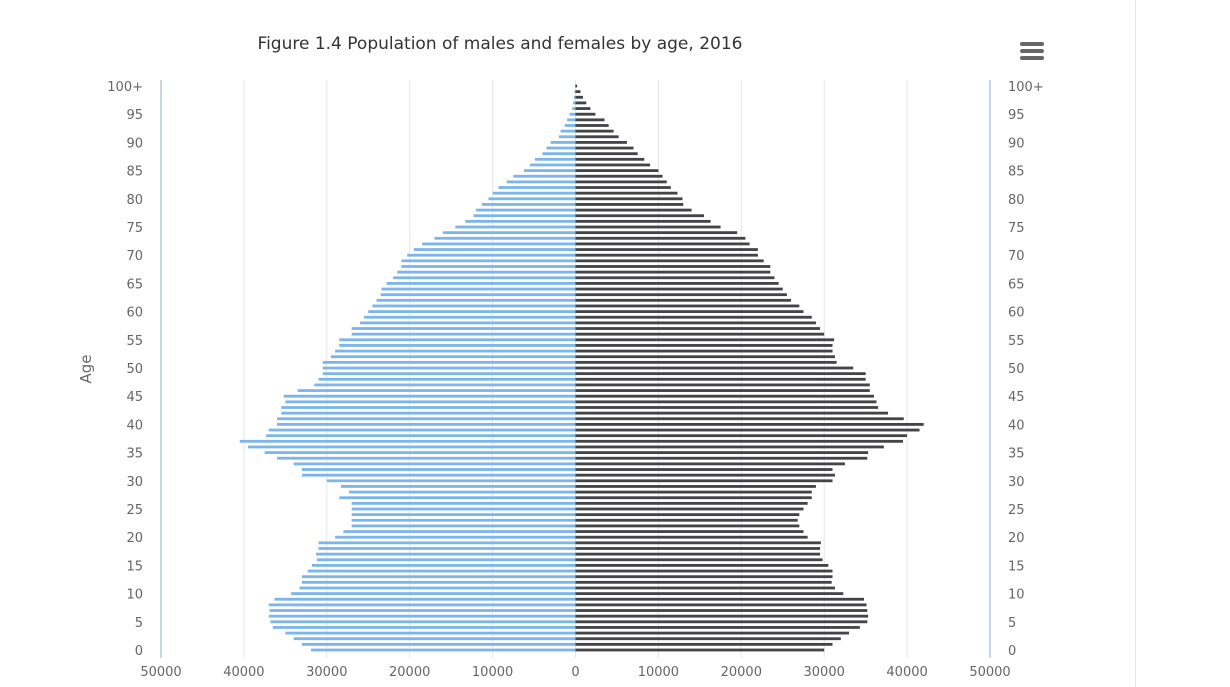 The image size is (1230, 687). I want to click on x-tick-label: 0, so click(575, 672).